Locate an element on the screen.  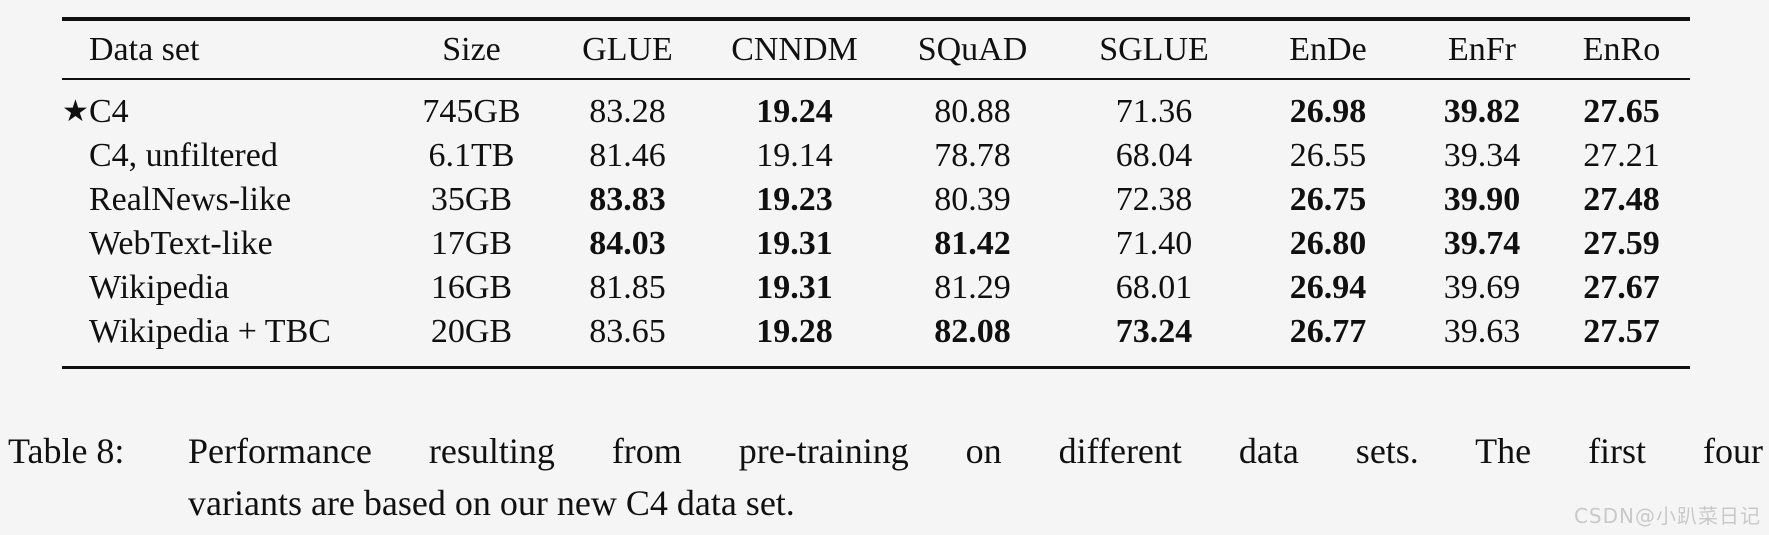
dataset-name: Wikipedia is located at coordinates (159, 287).